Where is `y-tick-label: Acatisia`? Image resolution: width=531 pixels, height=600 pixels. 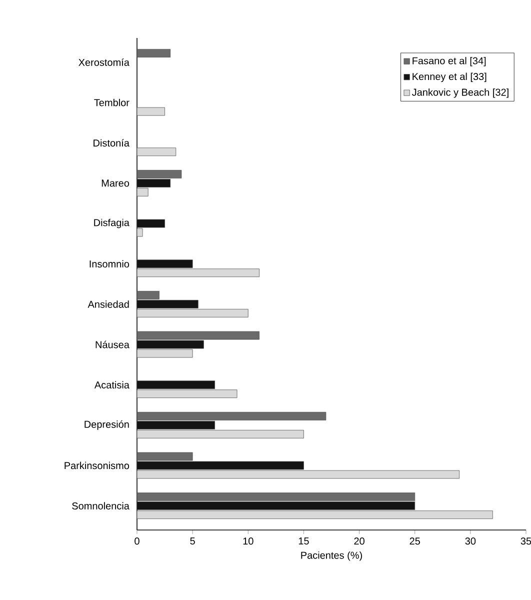 y-tick-label: Acatisia is located at coordinates (112, 384).